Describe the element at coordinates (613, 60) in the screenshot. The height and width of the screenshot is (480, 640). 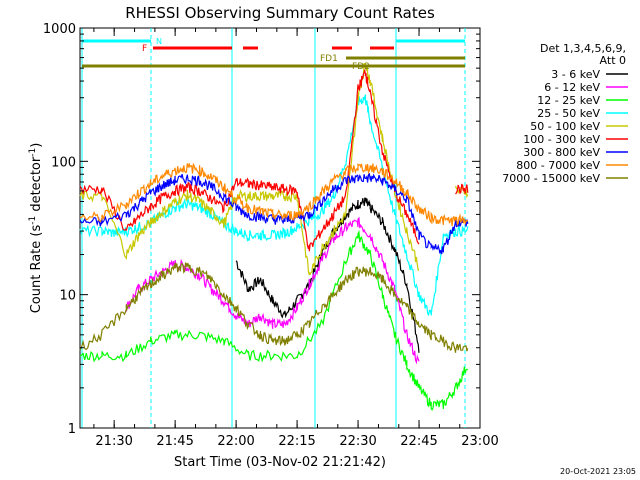
I see `legend-header: Att 0` at that location.